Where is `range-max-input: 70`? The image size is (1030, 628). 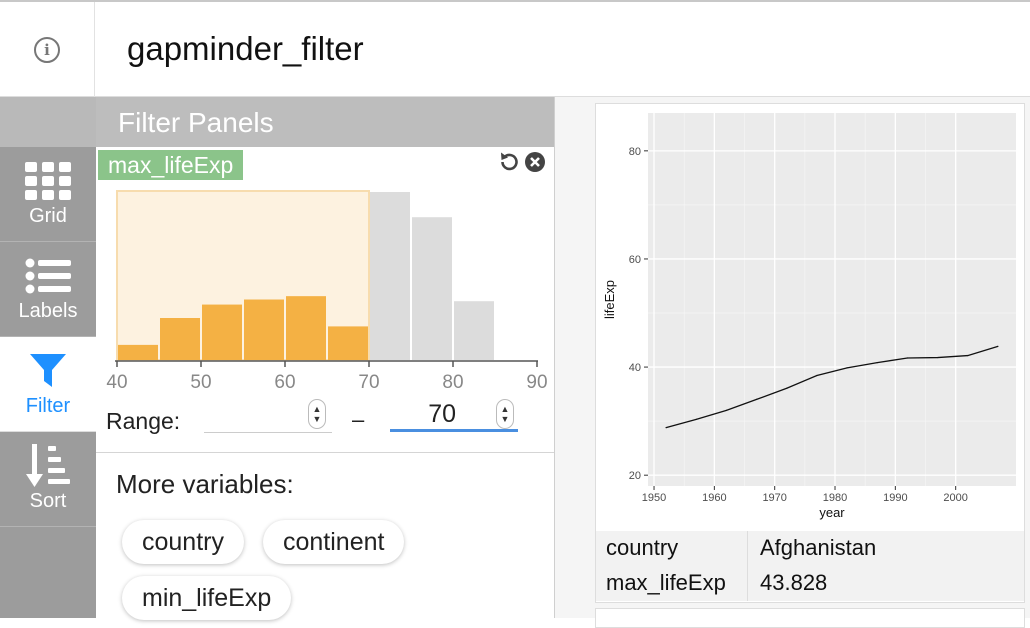
range-max-input: 70 is located at coordinates (454, 416).